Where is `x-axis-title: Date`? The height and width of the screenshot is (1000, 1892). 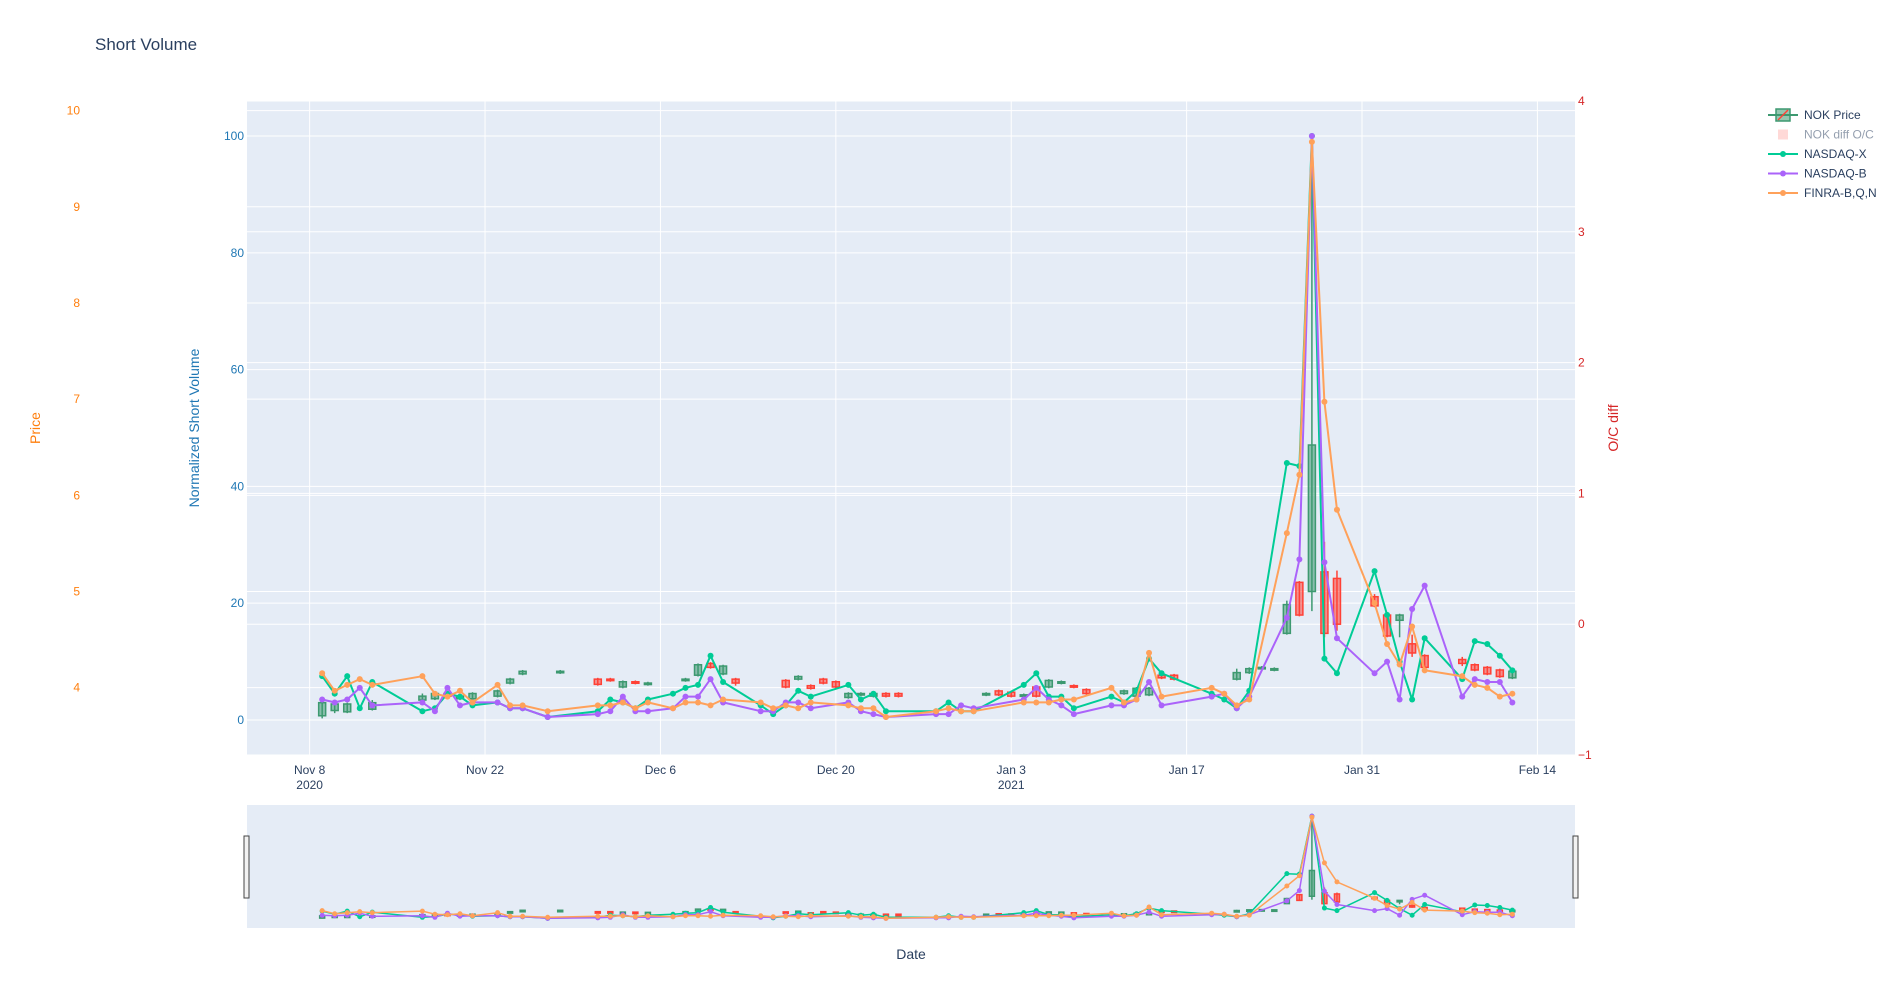
x-axis-title: Date is located at coordinates (911, 954).